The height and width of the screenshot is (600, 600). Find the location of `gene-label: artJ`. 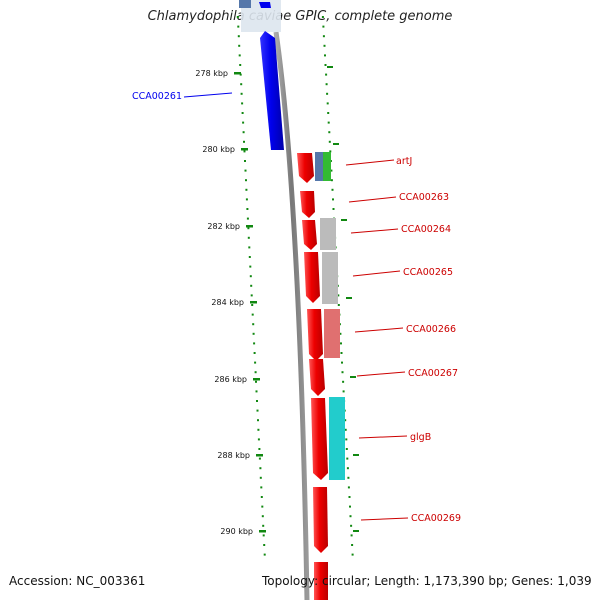

gene-label: artJ is located at coordinates (404, 161).